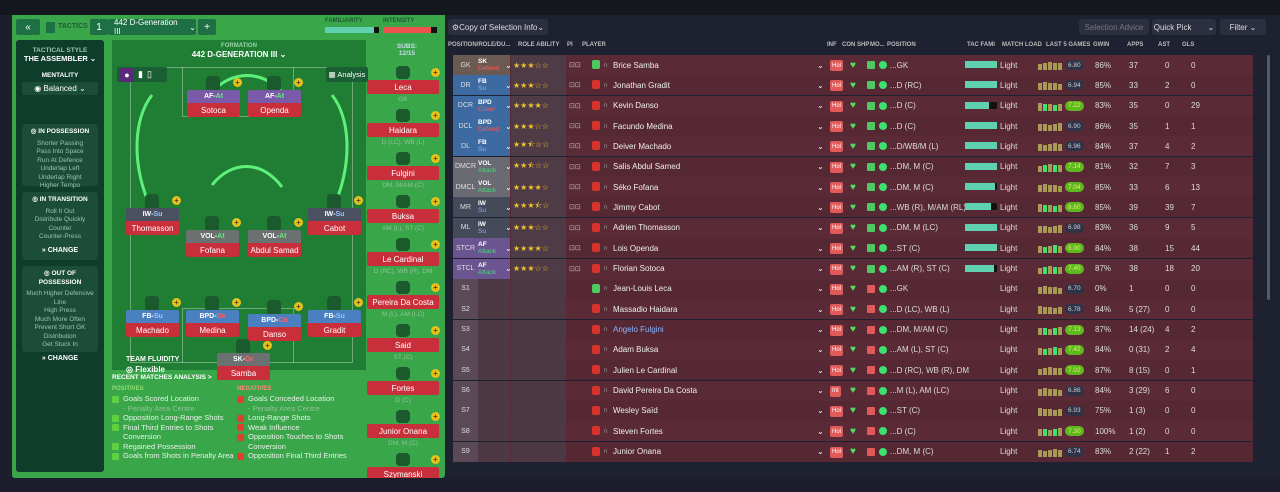  Describe the element at coordinates (641, 85) in the screenshot. I see `player-name: Jonathan Gradit` at that location.